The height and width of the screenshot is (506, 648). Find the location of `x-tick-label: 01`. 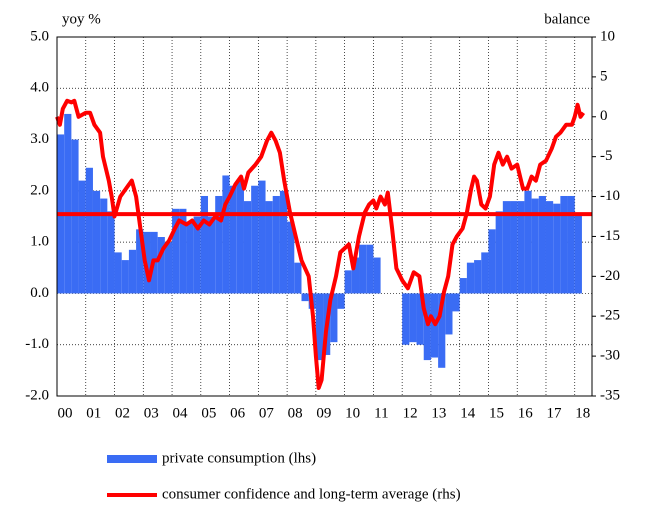

x-tick-label: 01 is located at coordinates (93, 413).